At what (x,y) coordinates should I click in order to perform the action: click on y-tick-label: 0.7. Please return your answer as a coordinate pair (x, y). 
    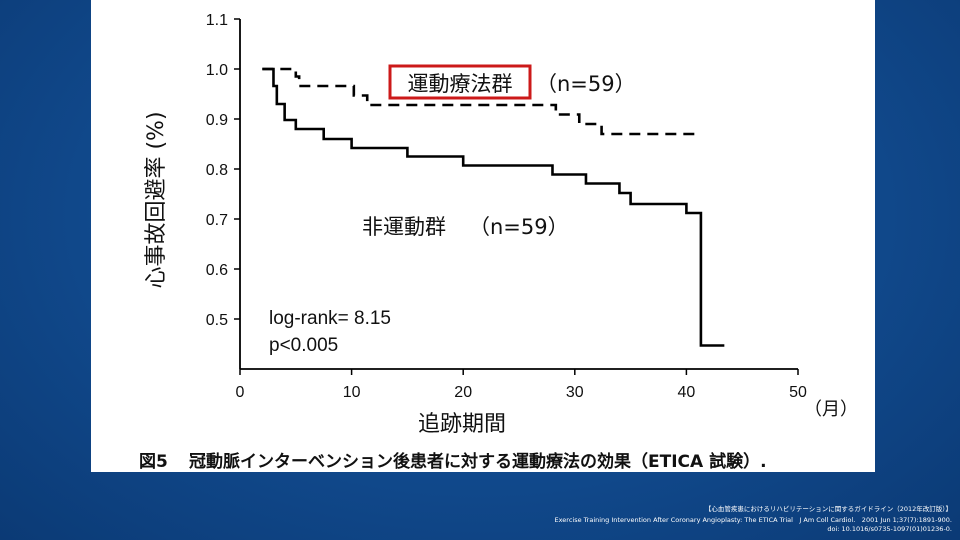
    Looking at the image, I should click on (217, 220).